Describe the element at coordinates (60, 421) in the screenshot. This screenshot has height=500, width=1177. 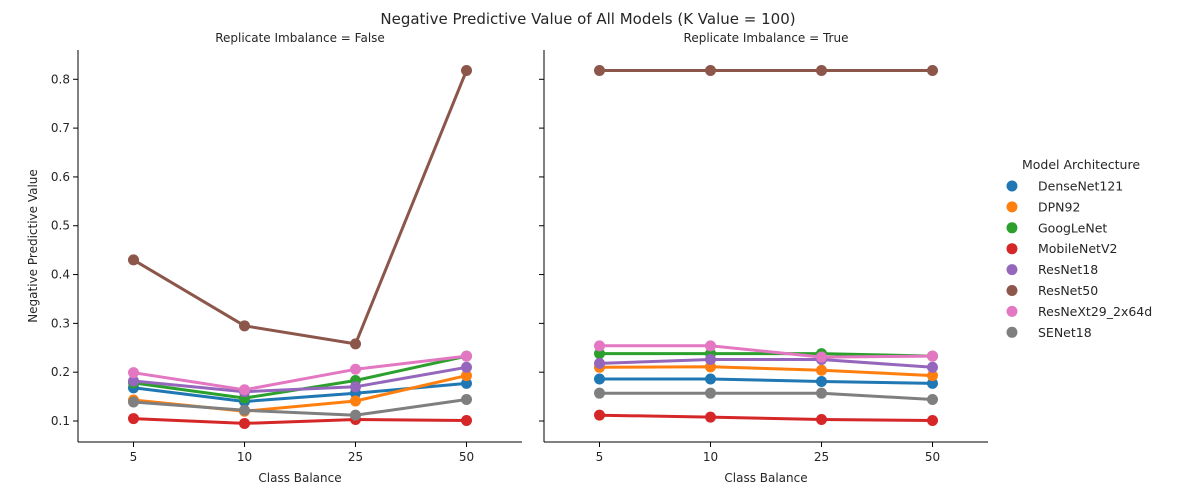
I see `y-tick-label: 0.1` at that location.